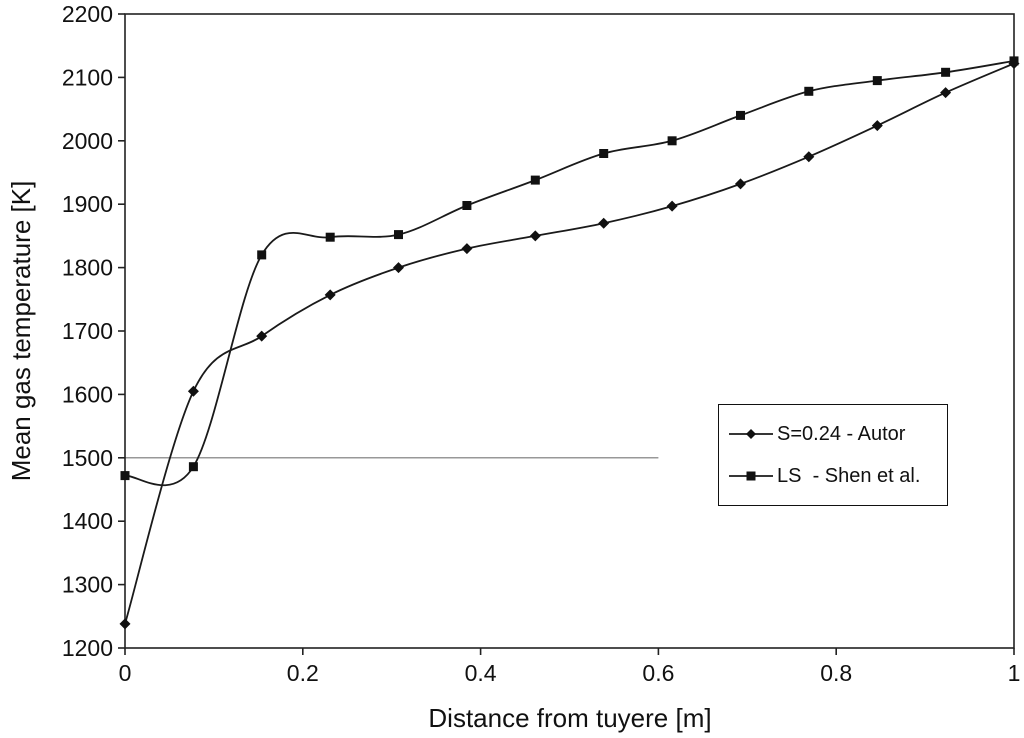 The image size is (1024, 738). What do you see at coordinates (1014, 673) in the screenshot?
I see `x-tick-label: 1` at bounding box center [1014, 673].